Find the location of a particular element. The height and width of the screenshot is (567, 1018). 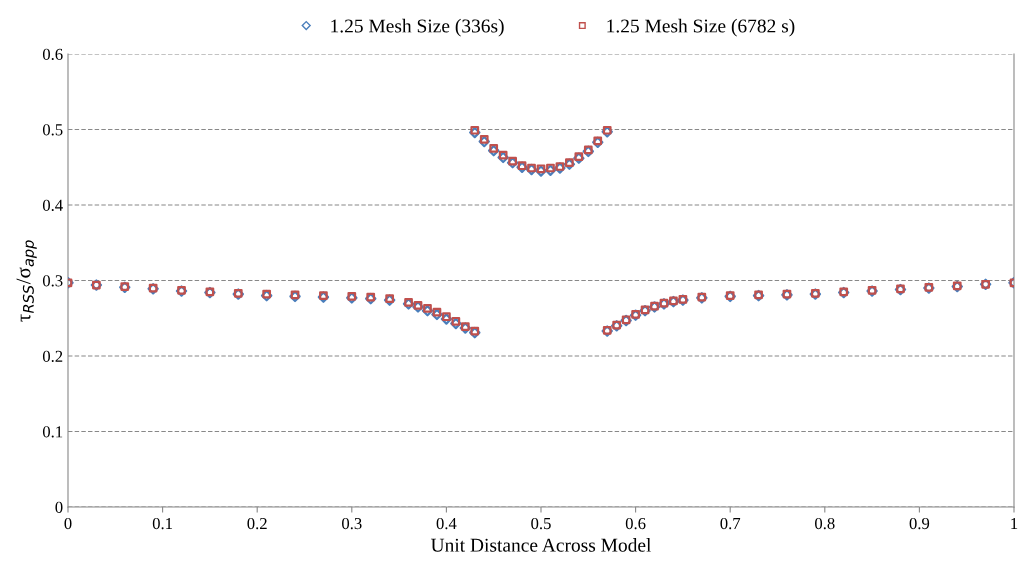

y-axis-title: τ$_{RSS}$/σ$_{app}$ is located at coordinates (26, 281).